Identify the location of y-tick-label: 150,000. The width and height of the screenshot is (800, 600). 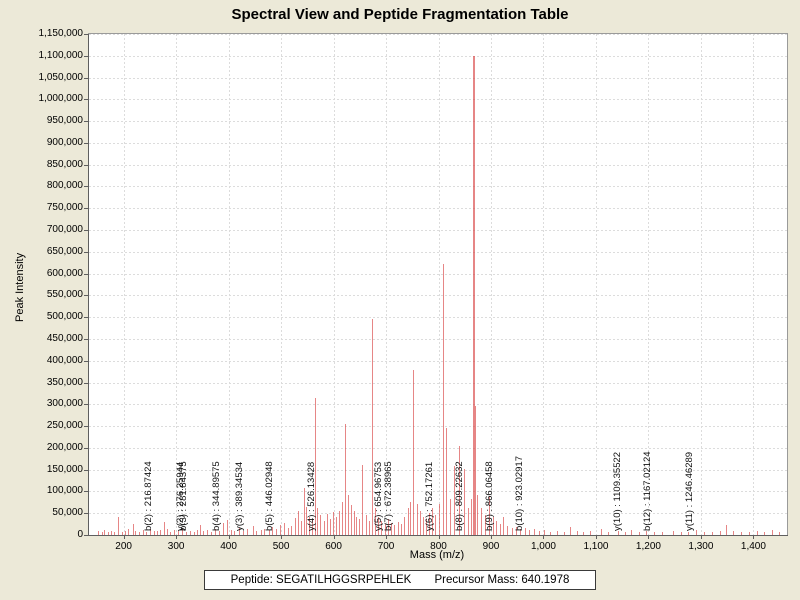
(64, 469).